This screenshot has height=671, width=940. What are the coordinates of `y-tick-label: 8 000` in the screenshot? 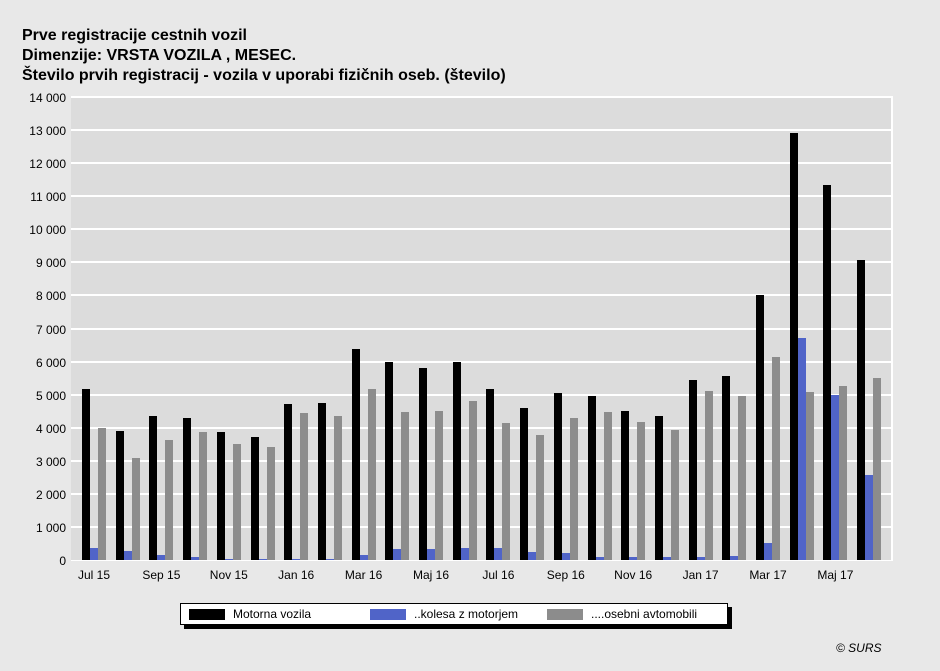 It's located at (50, 296).